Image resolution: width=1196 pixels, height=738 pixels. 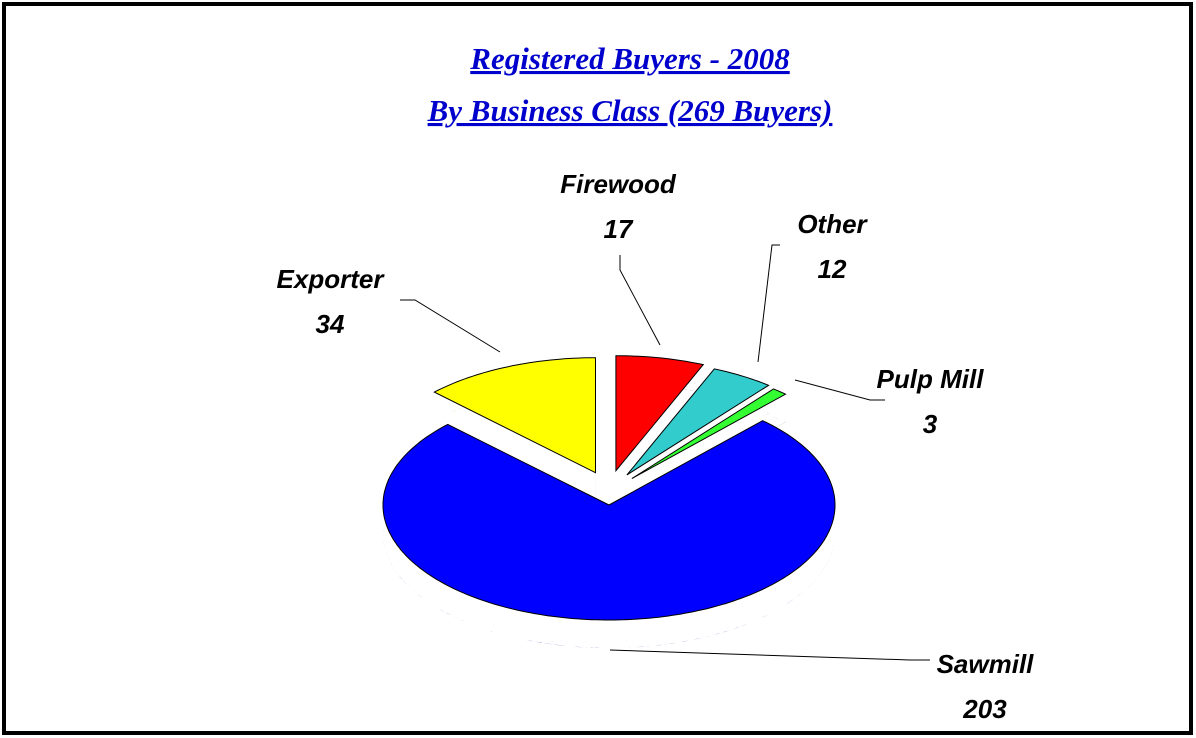 What do you see at coordinates (630, 110) in the screenshot?
I see `chart-subtitle: By Business Class (269 Buyers)` at bounding box center [630, 110].